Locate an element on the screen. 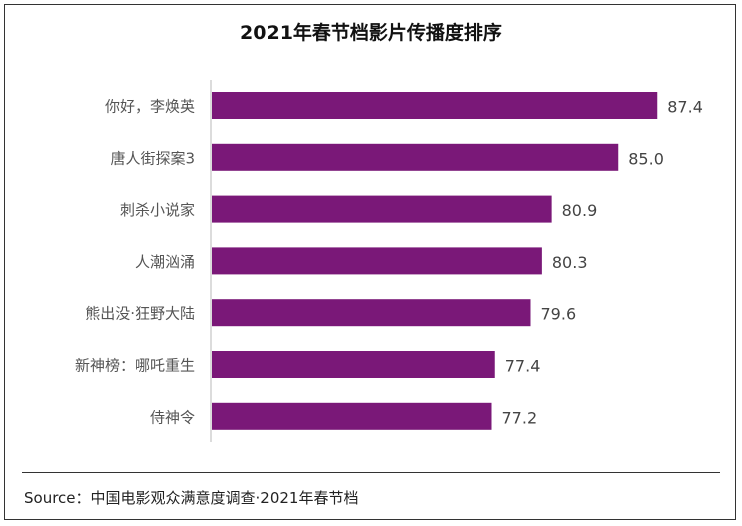  category-label: 你好，李焕英 is located at coordinates (150, 107).